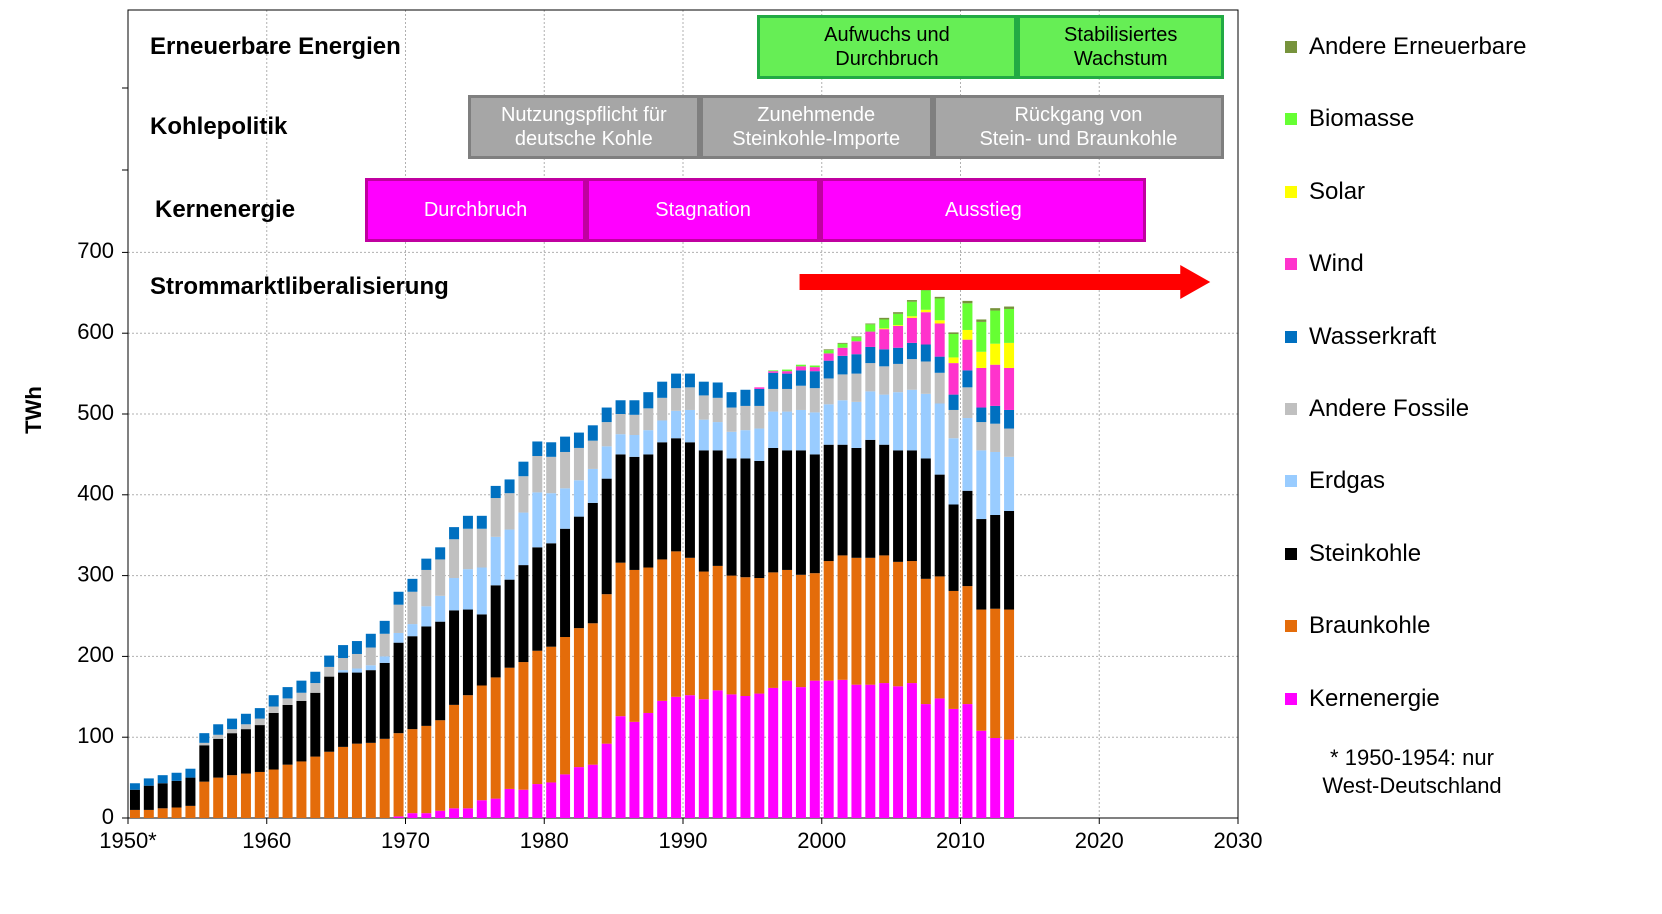  I want to click on x-tick-label: 1990, so click(683, 840).